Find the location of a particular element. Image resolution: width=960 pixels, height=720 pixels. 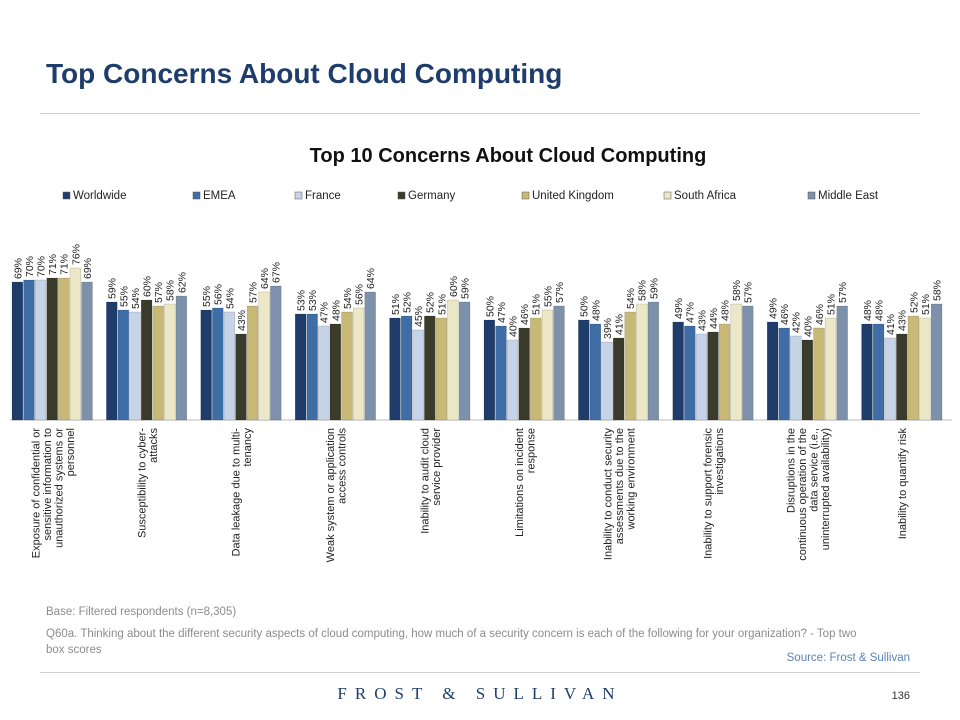

category-label-line: Limitations on incident is located at coordinates (520, 482).